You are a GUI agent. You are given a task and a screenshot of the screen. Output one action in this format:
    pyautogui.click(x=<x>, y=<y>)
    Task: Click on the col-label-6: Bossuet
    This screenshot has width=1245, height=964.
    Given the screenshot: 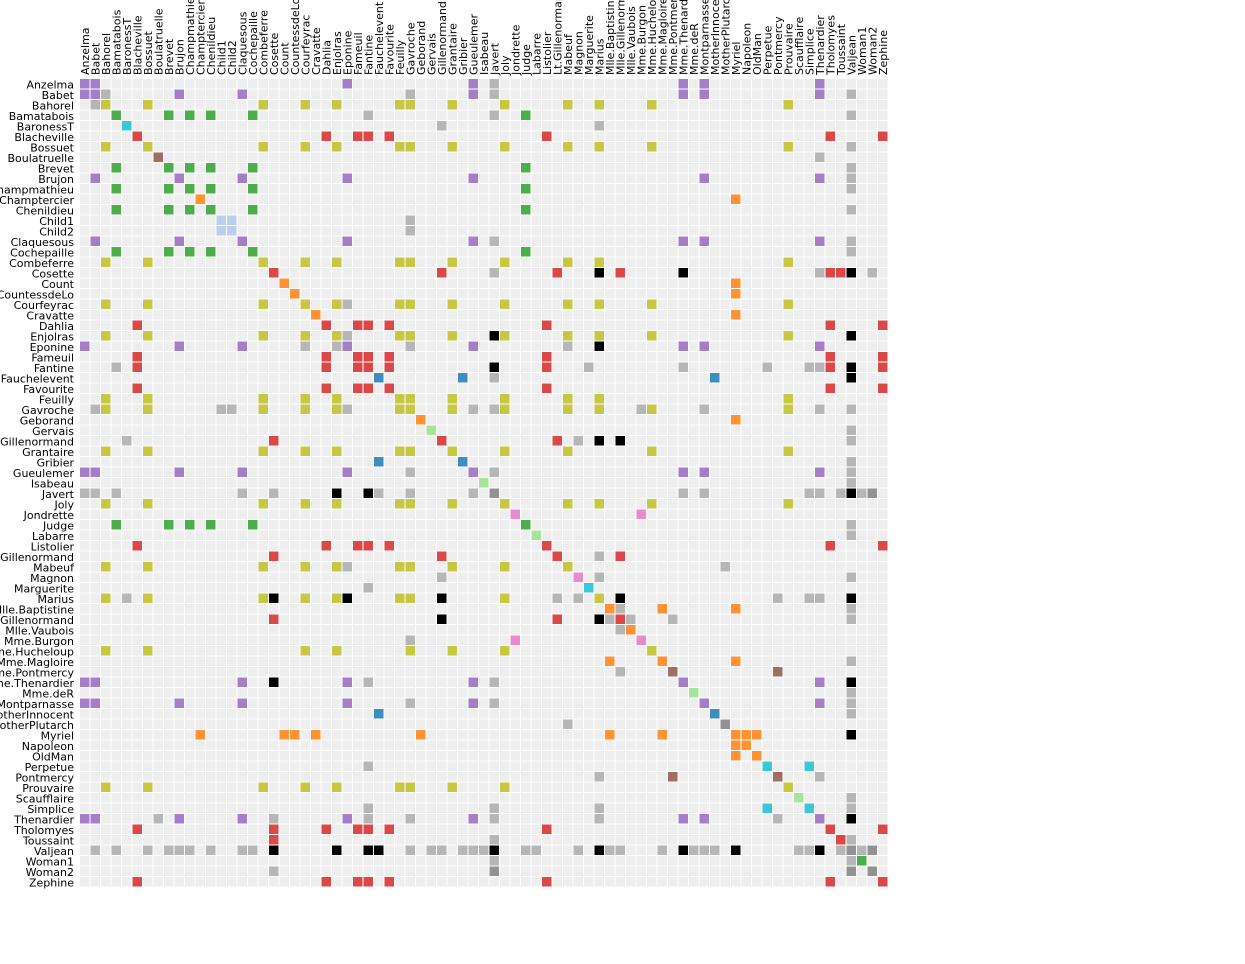 What is the action you would take?
    pyautogui.click(x=148, y=53)
    